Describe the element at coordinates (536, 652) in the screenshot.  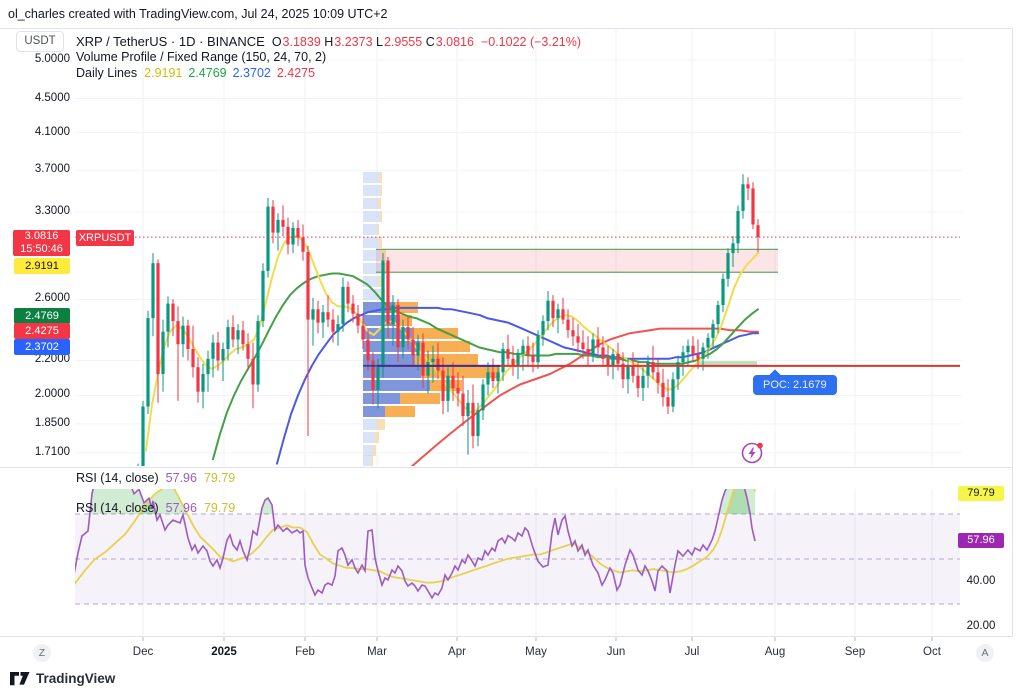
I see `time-axis-label: May` at that location.